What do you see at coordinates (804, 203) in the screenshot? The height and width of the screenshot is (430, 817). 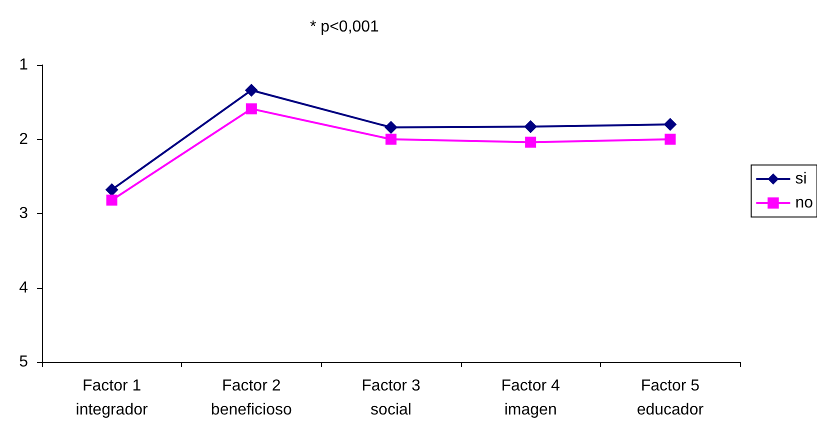 I see `legend-label: no` at bounding box center [804, 203].